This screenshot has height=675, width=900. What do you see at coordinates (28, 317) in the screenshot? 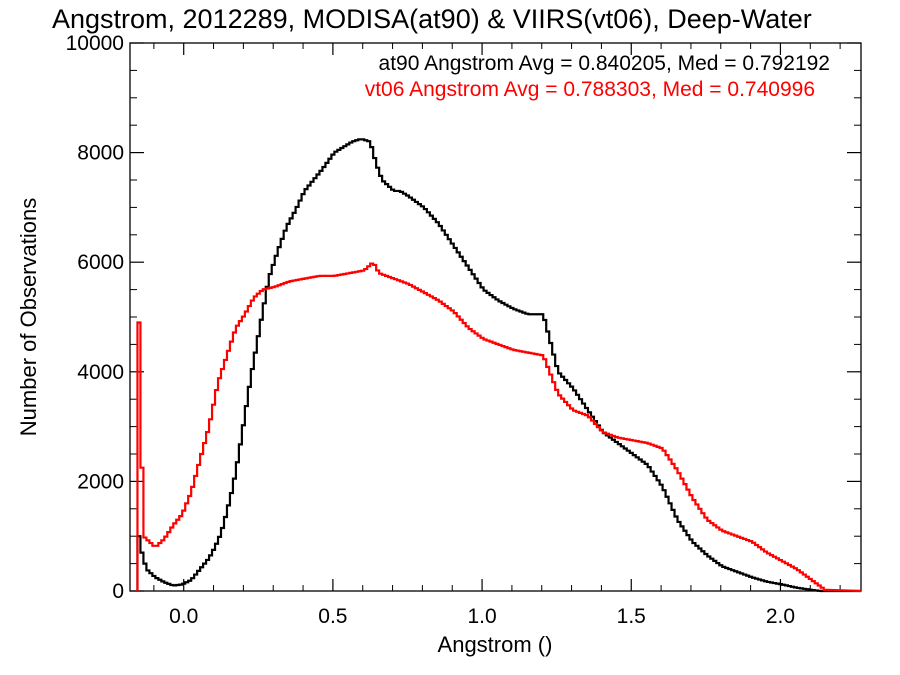
I see `y-axis-label: Number of Observations` at bounding box center [28, 317].